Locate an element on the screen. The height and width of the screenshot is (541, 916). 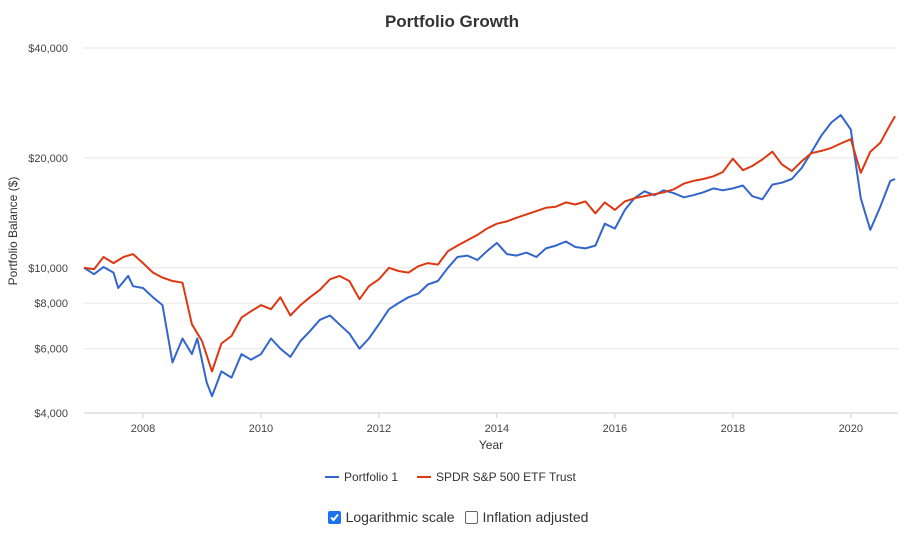
y-tick-label: $10,000 is located at coordinates (48, 269).